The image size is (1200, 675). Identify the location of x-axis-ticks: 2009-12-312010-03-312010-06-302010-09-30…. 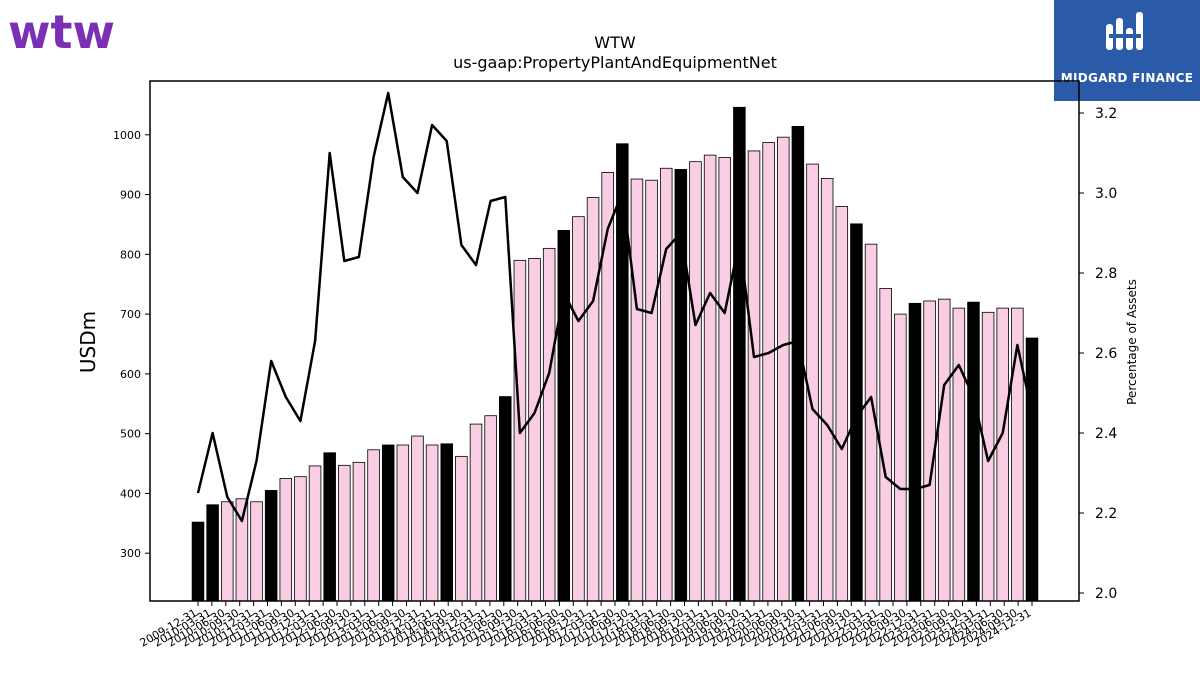
(586, 625).